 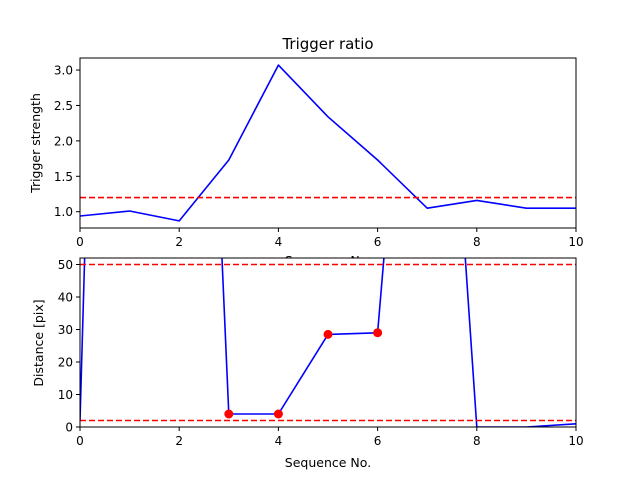 What do you see at coordinates (65, 298) in the screenshot?
I see `y-tick-label: 40` at bounding box center [65, 298].